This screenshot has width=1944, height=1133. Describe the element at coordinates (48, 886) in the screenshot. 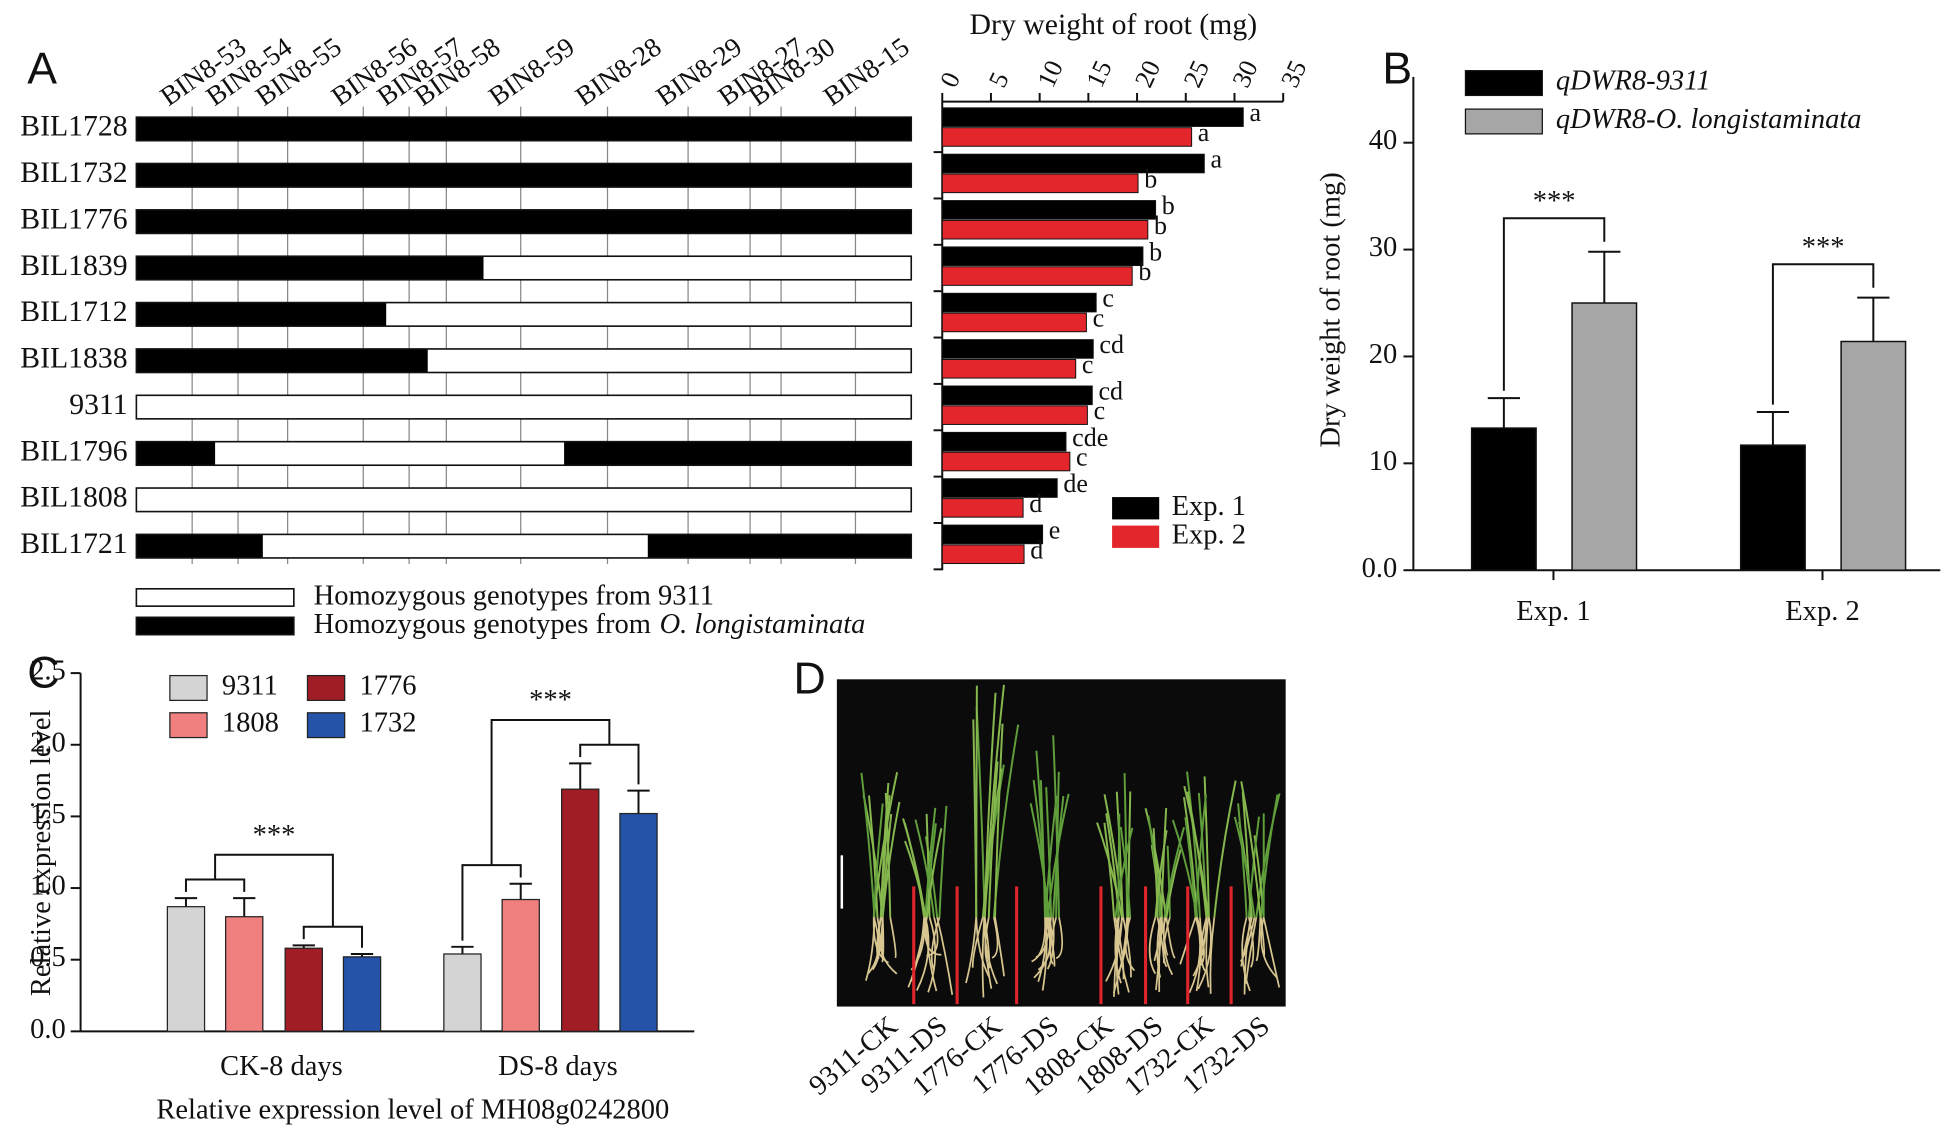

I see `y-tick-label: 1.0` at that location.